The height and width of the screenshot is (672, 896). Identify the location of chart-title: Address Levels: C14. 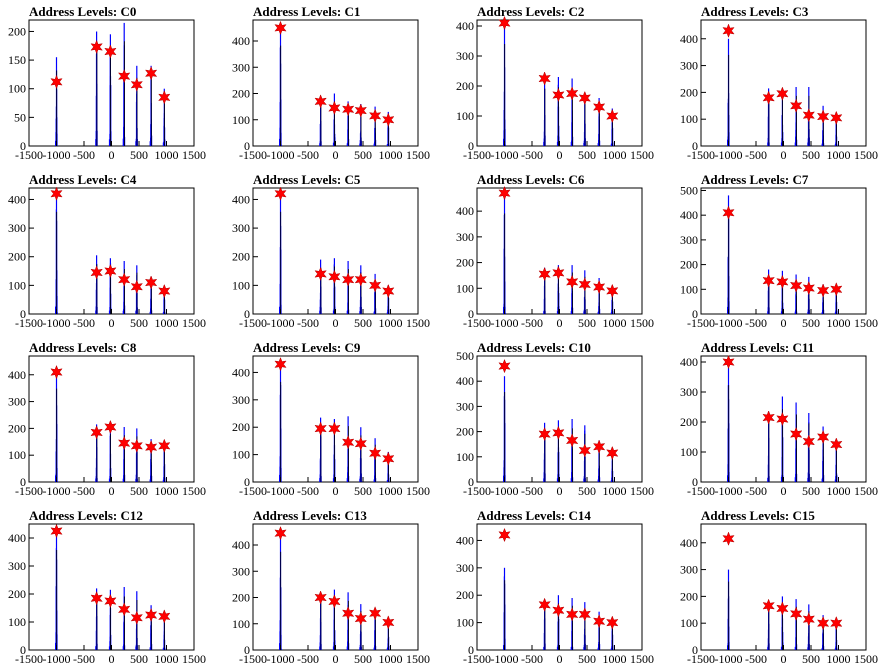
(534, 515).